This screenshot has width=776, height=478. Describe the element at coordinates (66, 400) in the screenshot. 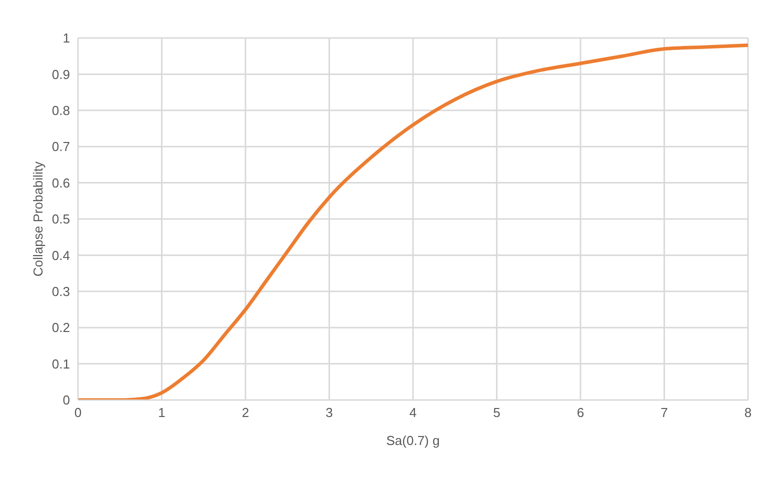

I see `y-tick-label: 0` at that location.